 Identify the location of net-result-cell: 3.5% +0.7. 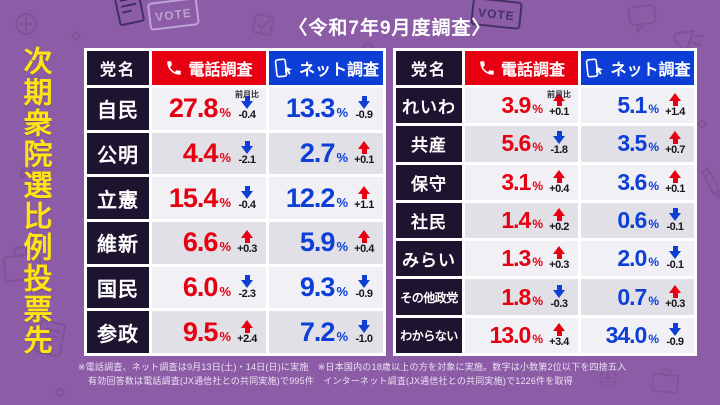
(637, 144).